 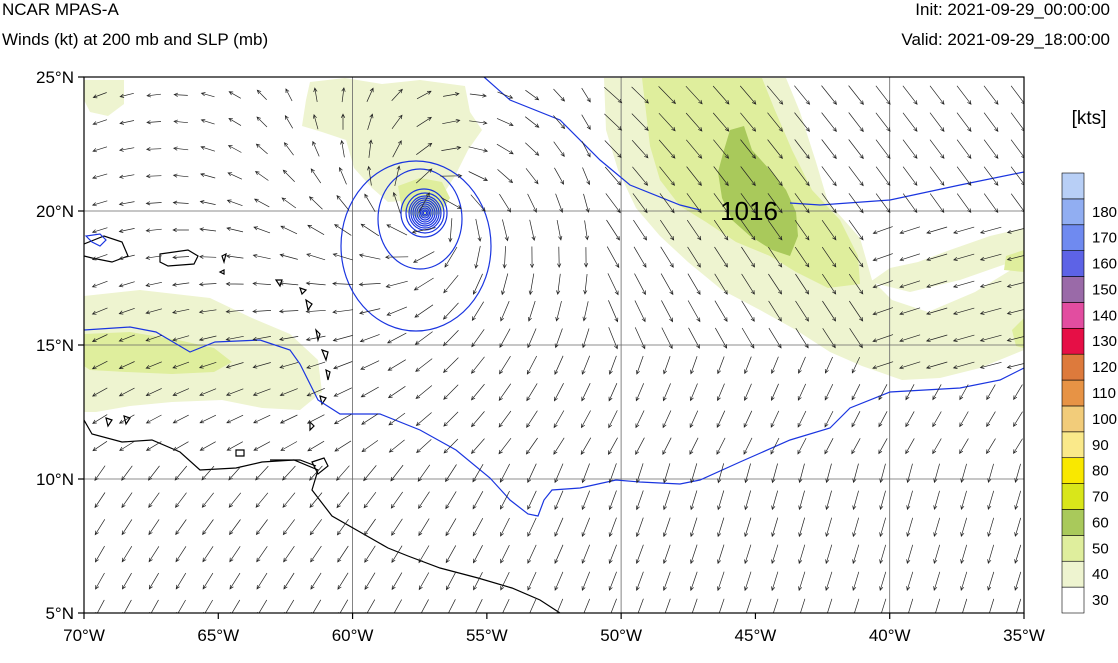 I want to click on virgin-islands, so click(x=222, y=263).